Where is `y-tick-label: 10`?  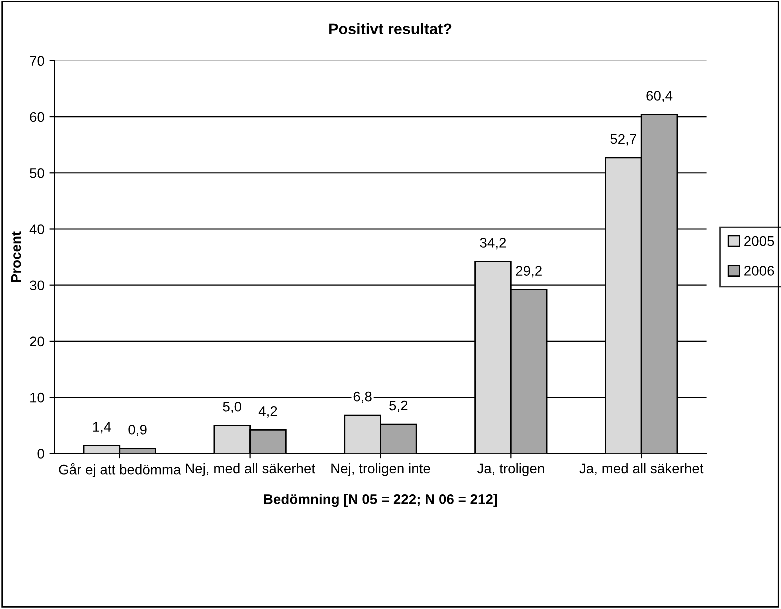
y-tick-label: 10 is located at coordinates (37, 397).